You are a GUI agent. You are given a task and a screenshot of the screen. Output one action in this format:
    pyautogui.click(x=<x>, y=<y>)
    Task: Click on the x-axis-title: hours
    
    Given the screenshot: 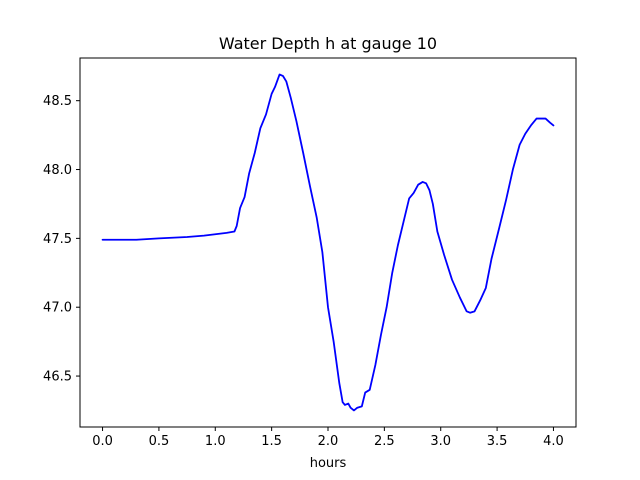 What is the action you would take?
    pyautogui.click(x=328, y=463)
    